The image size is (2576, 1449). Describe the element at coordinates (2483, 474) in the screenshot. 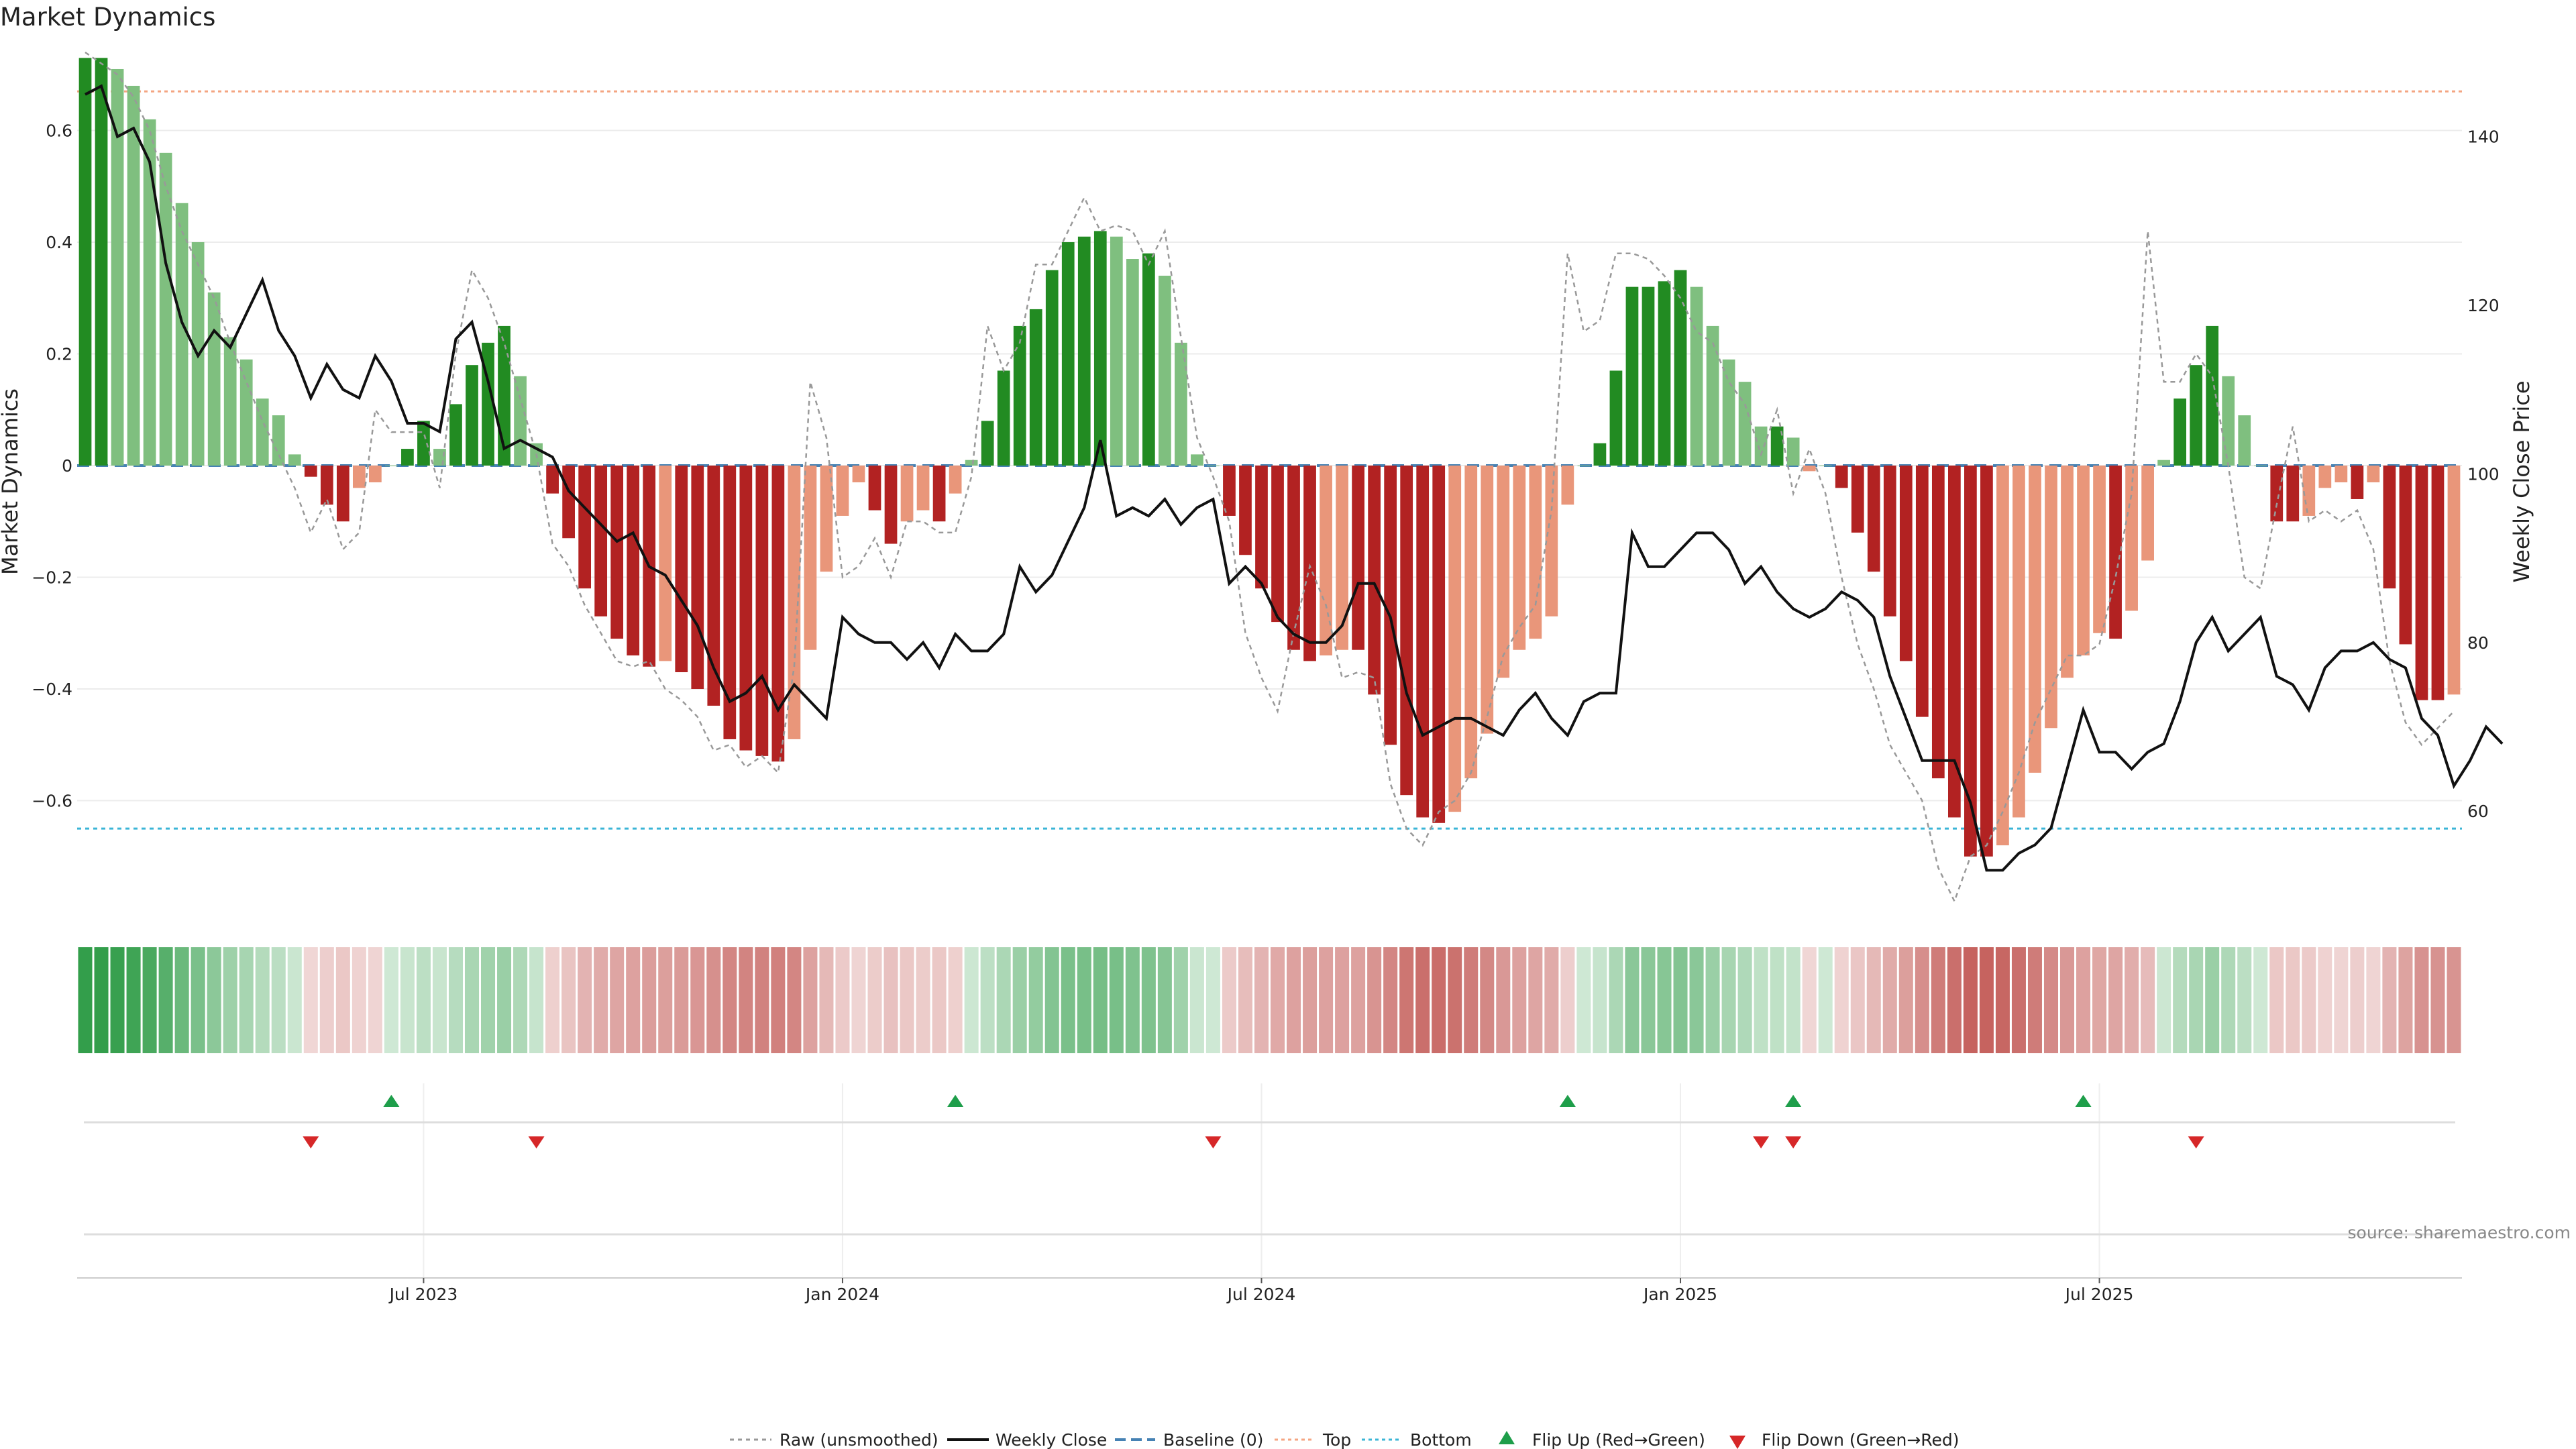

I see `y2-tick-label: 100` at that location.